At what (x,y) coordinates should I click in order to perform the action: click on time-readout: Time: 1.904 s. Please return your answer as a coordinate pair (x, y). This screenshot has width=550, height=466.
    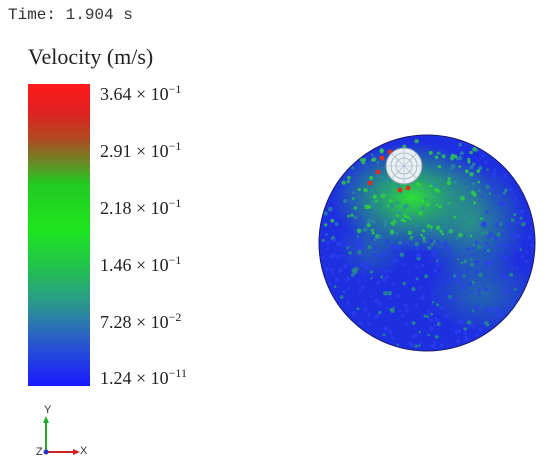
    Looking at the image, I should click on (70, 15).